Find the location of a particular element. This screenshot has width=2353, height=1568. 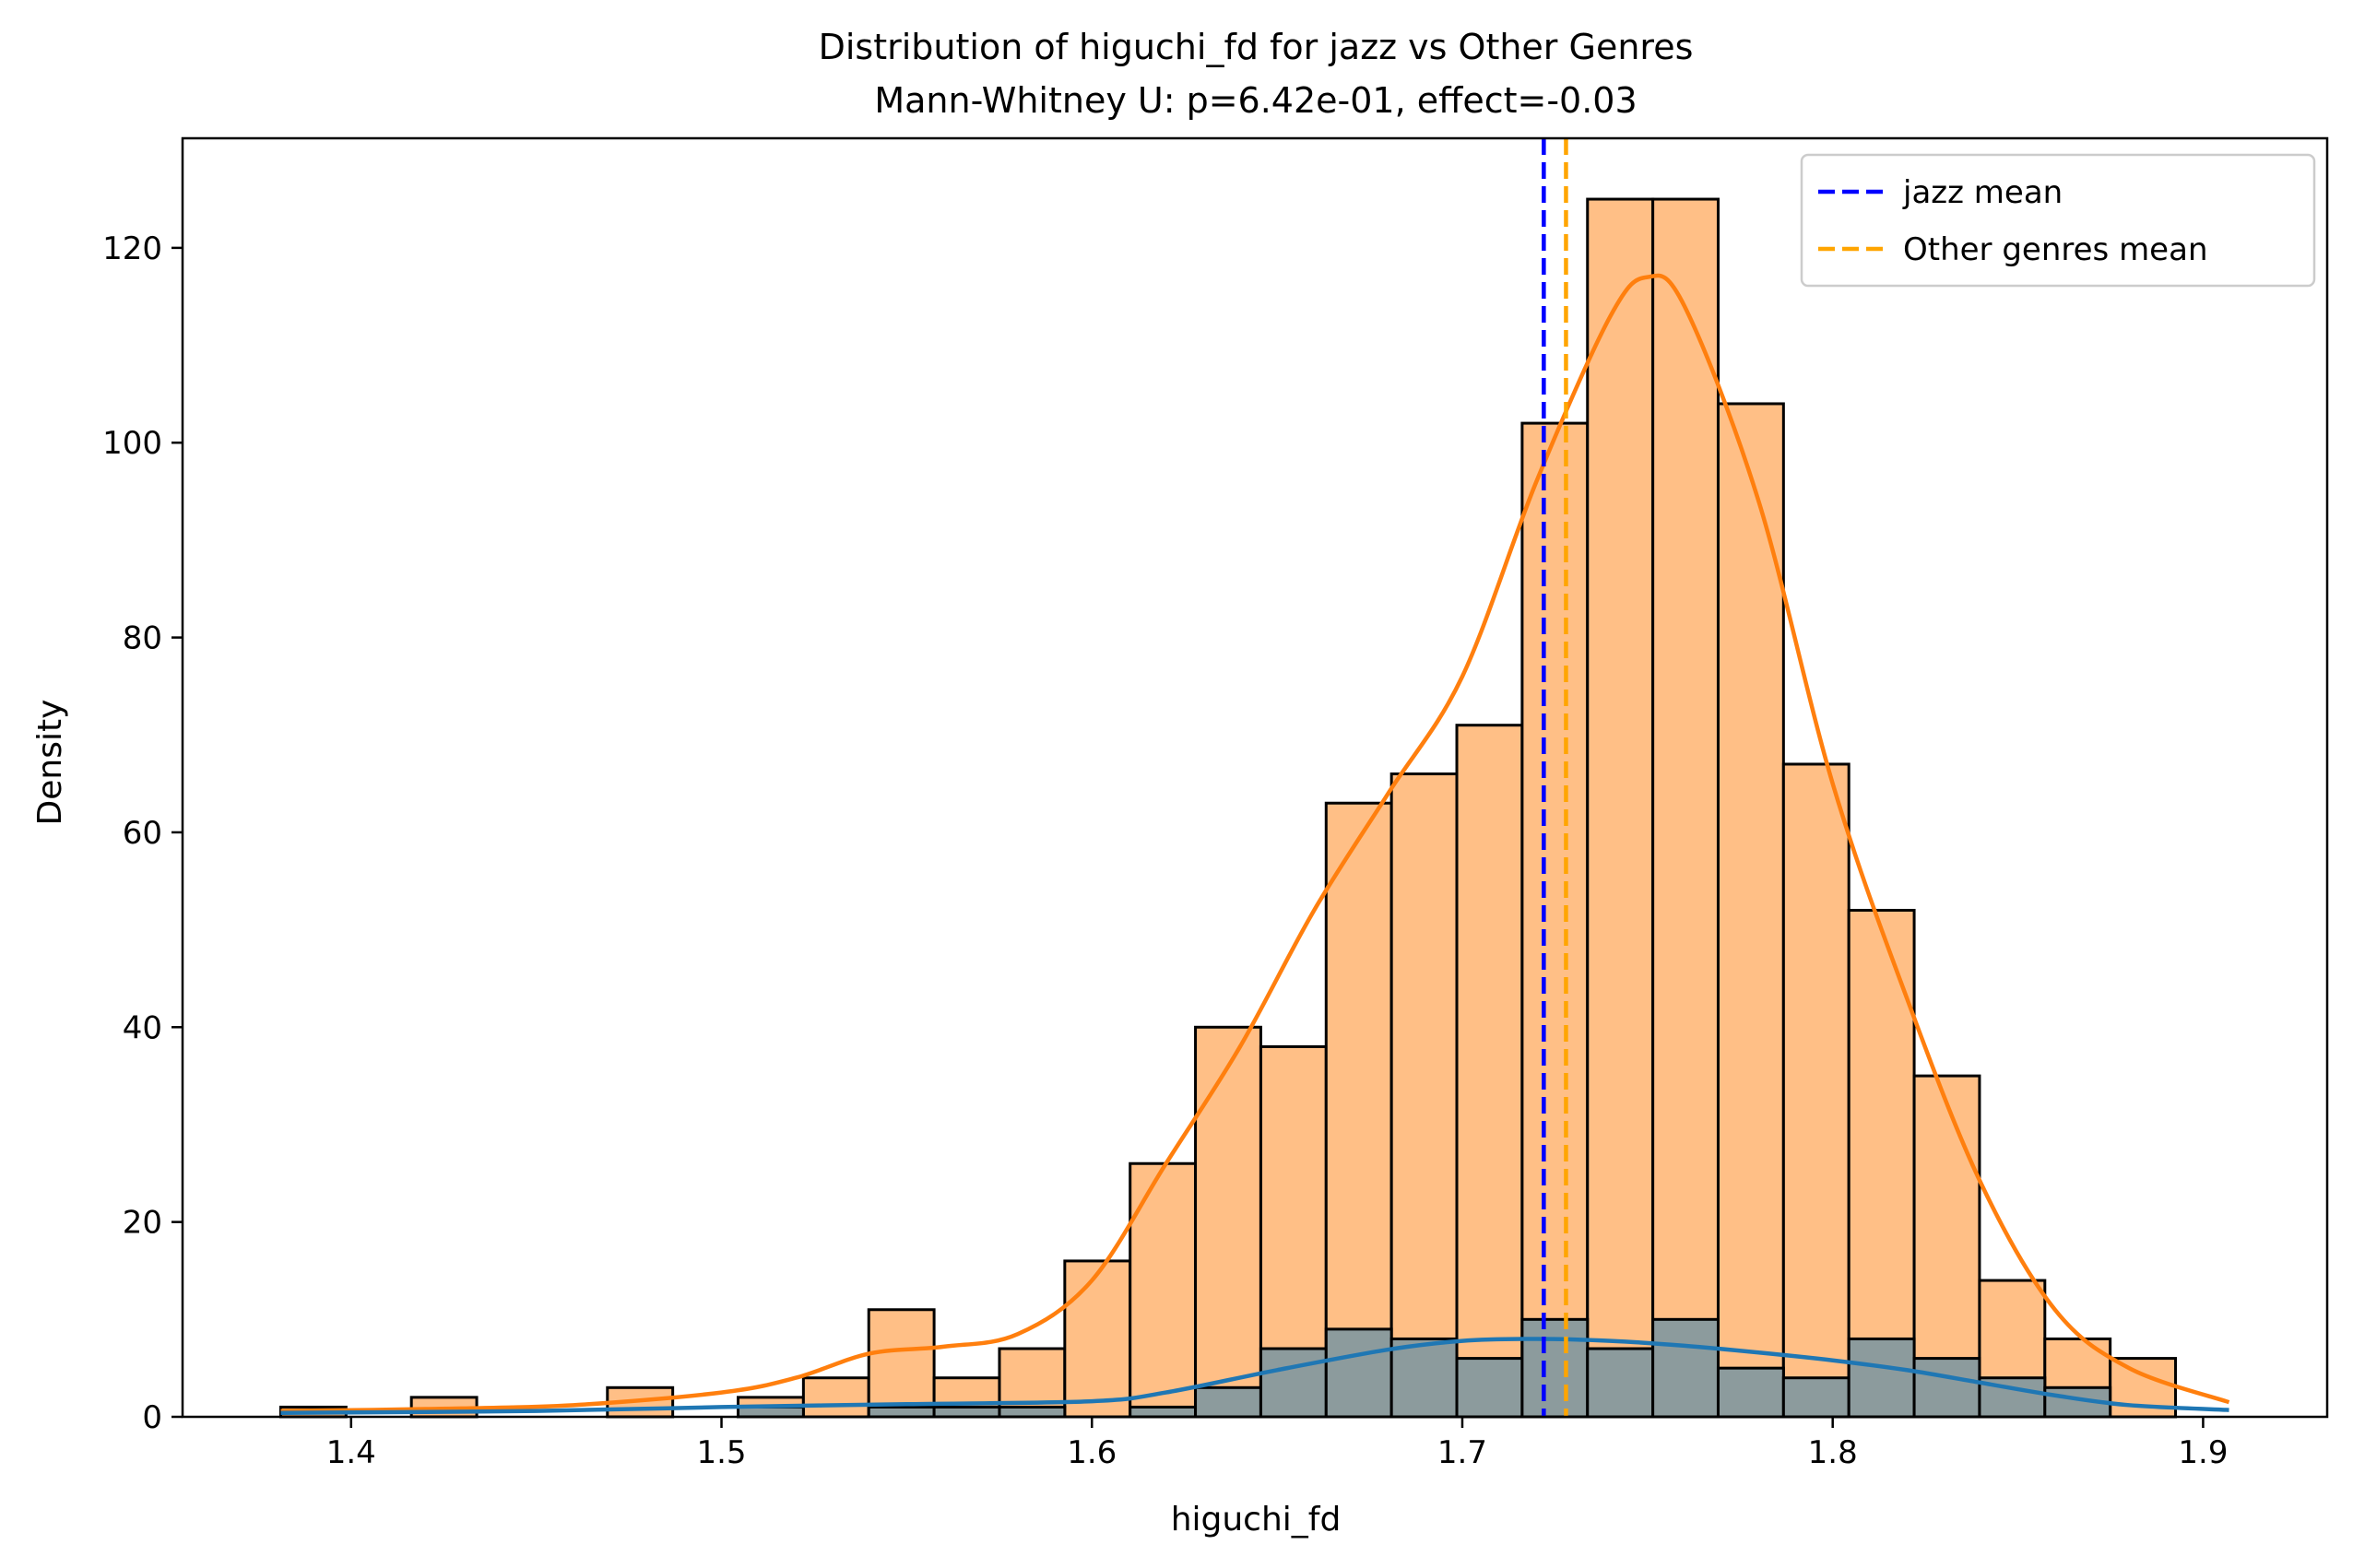

jazz-bars is located at coordinates (1424, 1368).